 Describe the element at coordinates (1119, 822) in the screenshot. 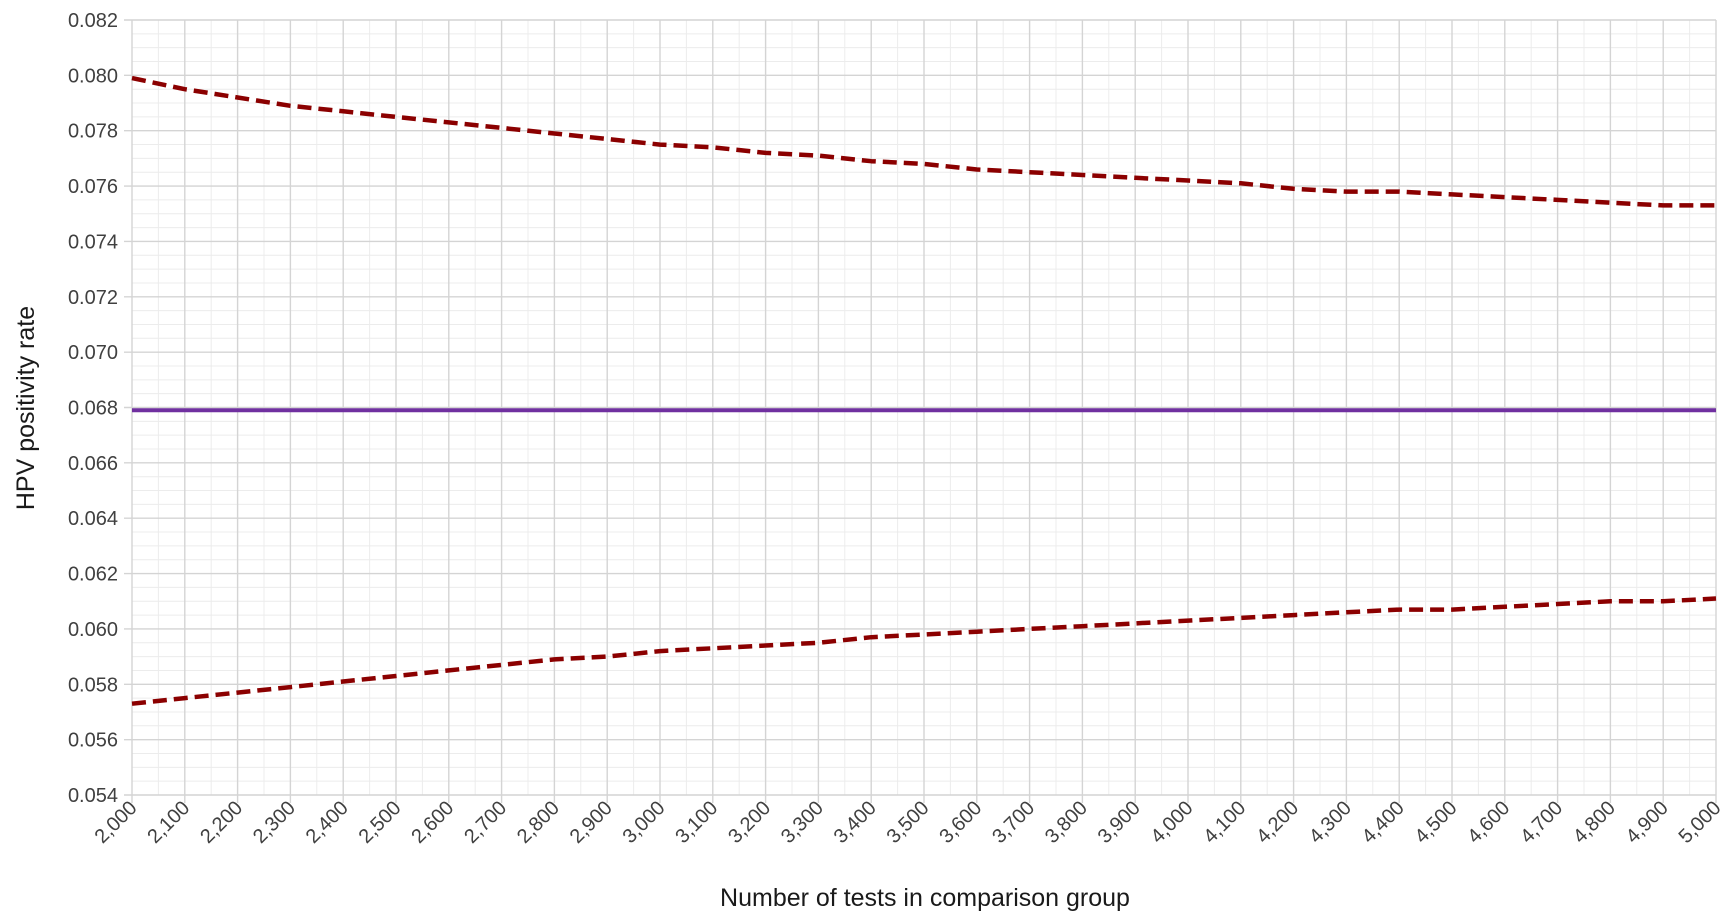

I see `x-tick-label: 3,900` at that location.